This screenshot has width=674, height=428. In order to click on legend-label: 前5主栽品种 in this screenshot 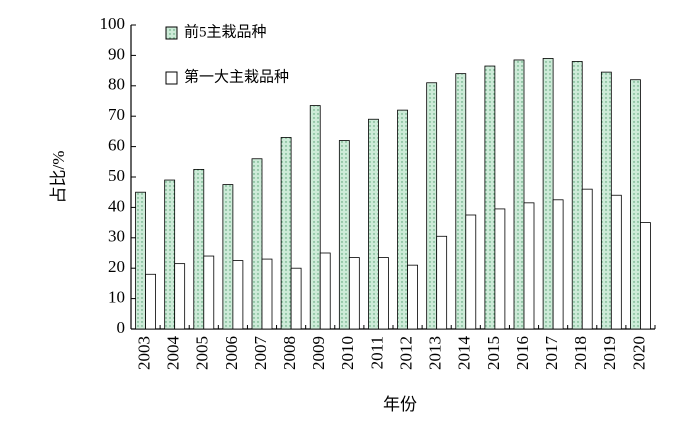, I will do `click(225, 31)`.